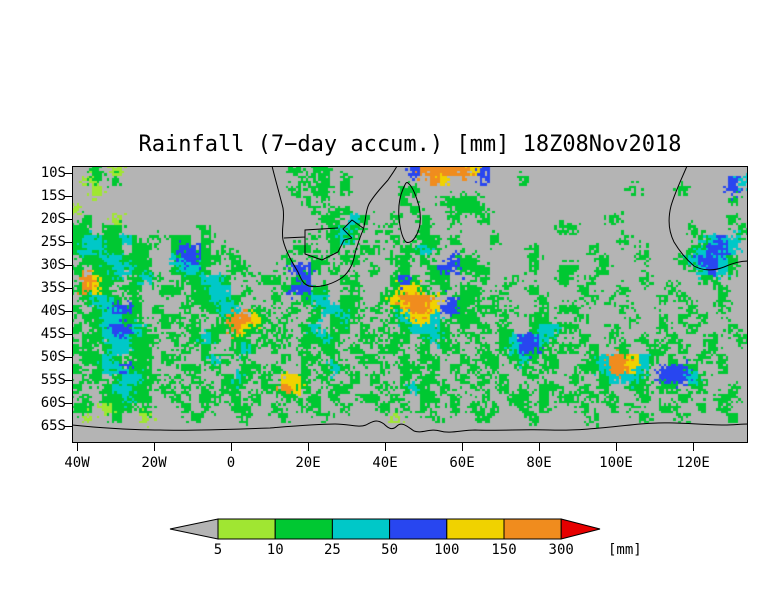 The width and height of the screenshot is (784, 612). I want to click on colorbar-tick-label: 300, so click(561, 550).